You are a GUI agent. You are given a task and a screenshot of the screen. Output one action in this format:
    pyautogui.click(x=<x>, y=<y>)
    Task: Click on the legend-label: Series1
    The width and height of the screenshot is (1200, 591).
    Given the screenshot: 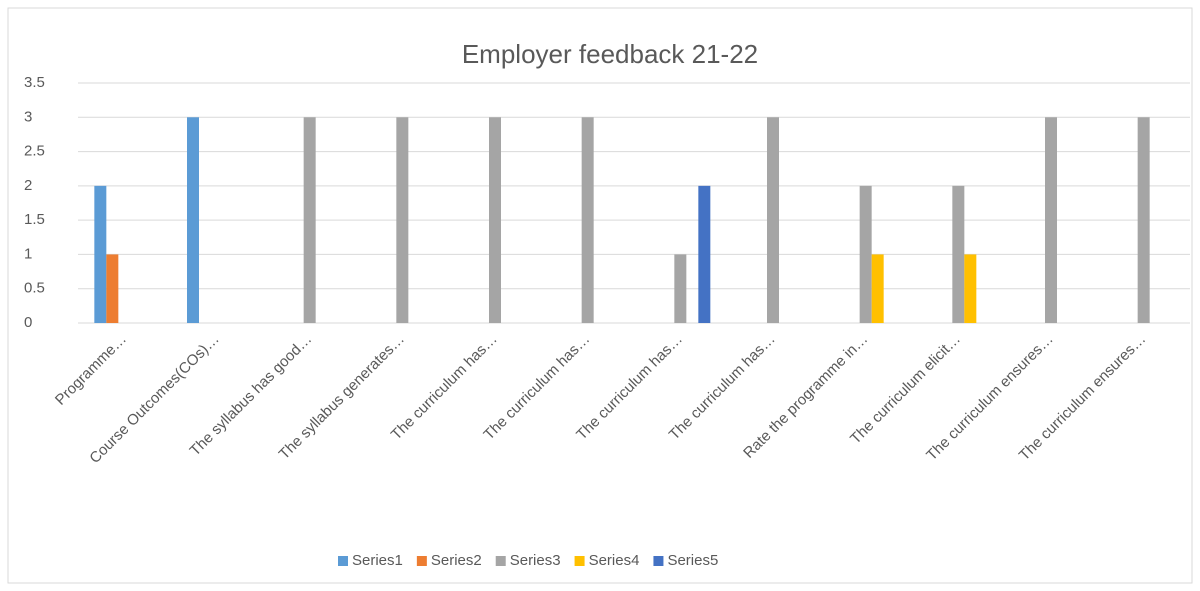 What is the action you would take?
    pyautogui.click(x=377, y=560)
    